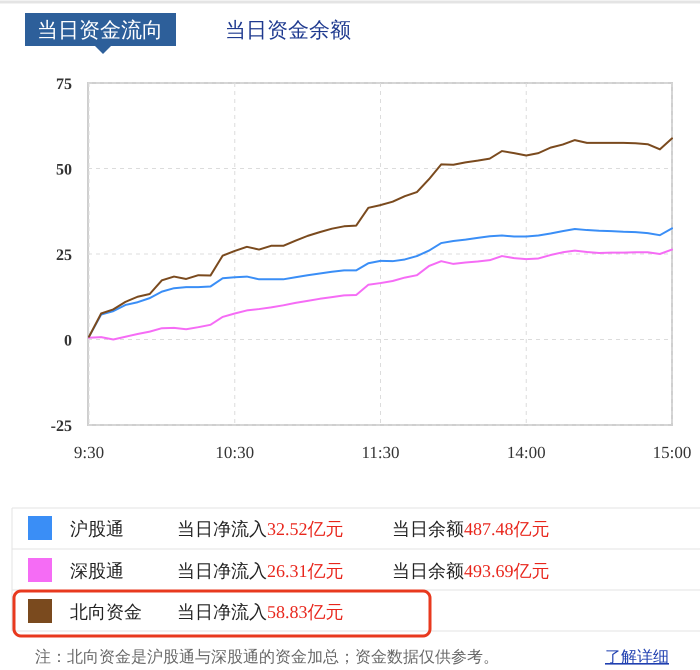 The width and height of the screenshot is (700, 670). Describe the element at coordinates (471, 529) in the screenshot. I see `text: 当日余额487.48亿元` at that location.